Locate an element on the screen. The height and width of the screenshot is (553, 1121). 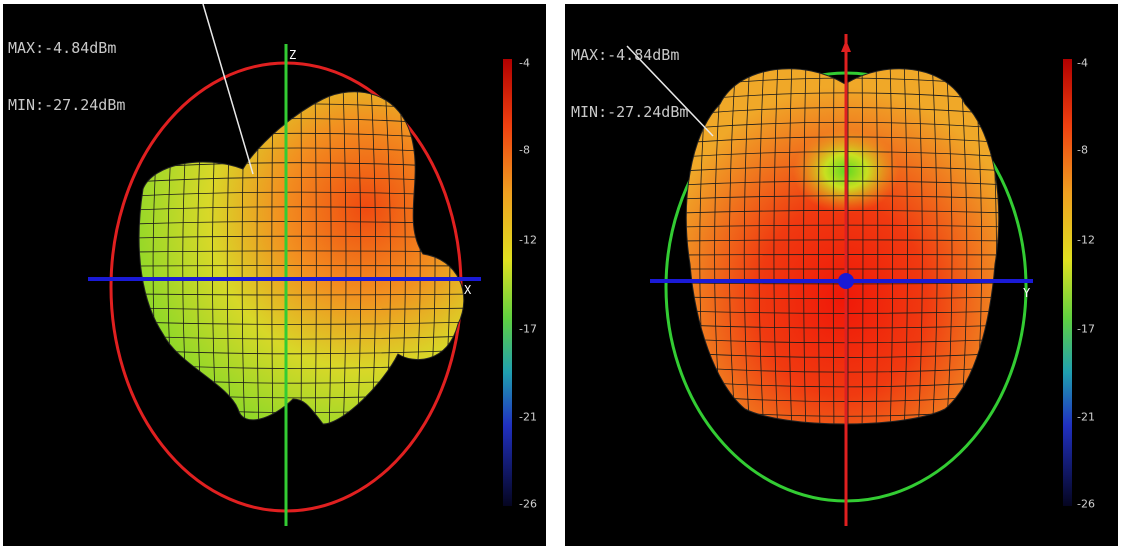
z-axis-arrow is located at coordinates (846, 46).